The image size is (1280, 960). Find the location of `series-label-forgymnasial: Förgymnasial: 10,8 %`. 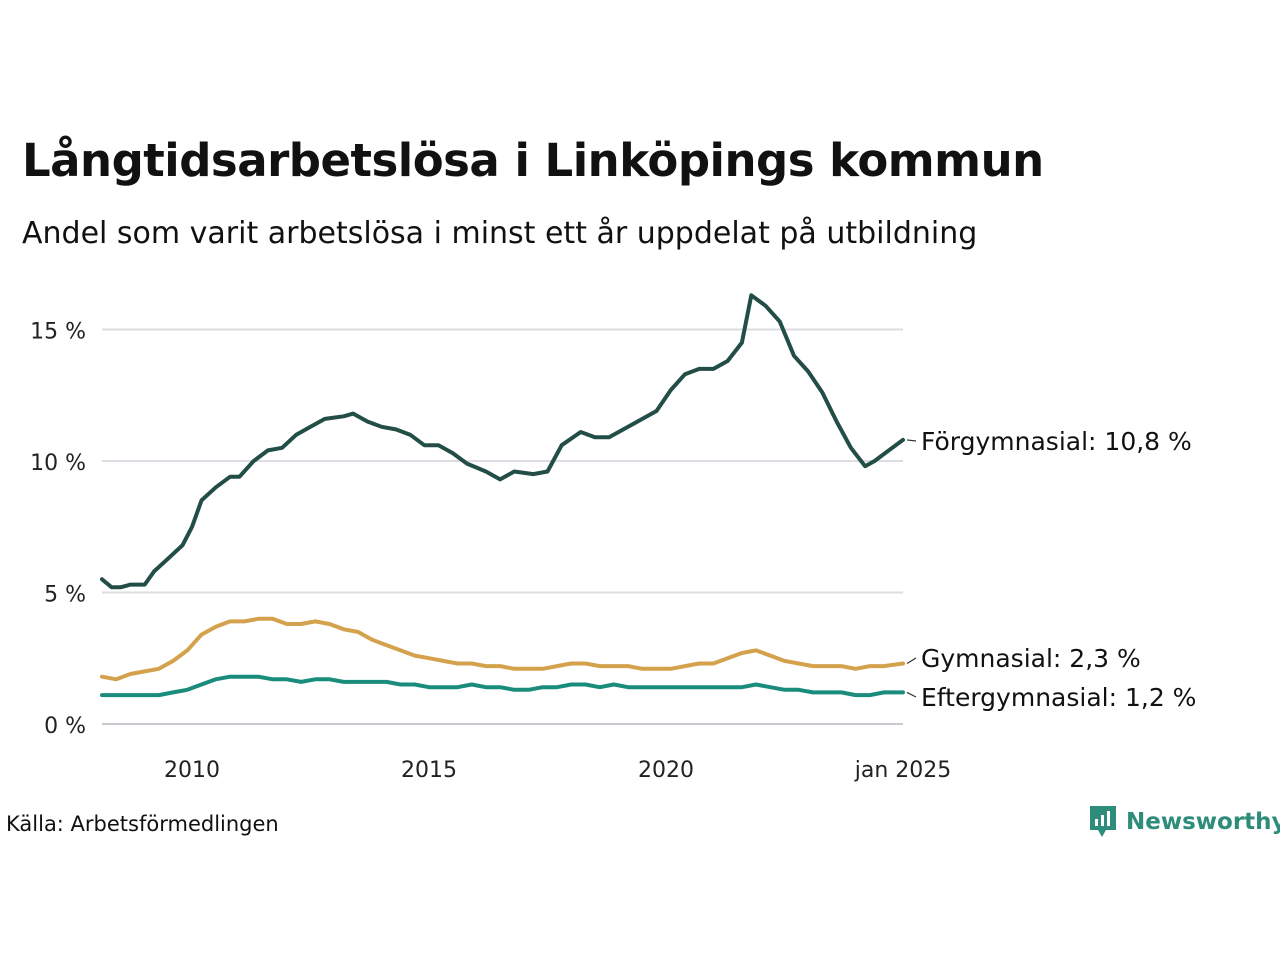

series-label-forgymnasial: Förgymnasial: 10,8 % is located at coordinates (1056, 441).